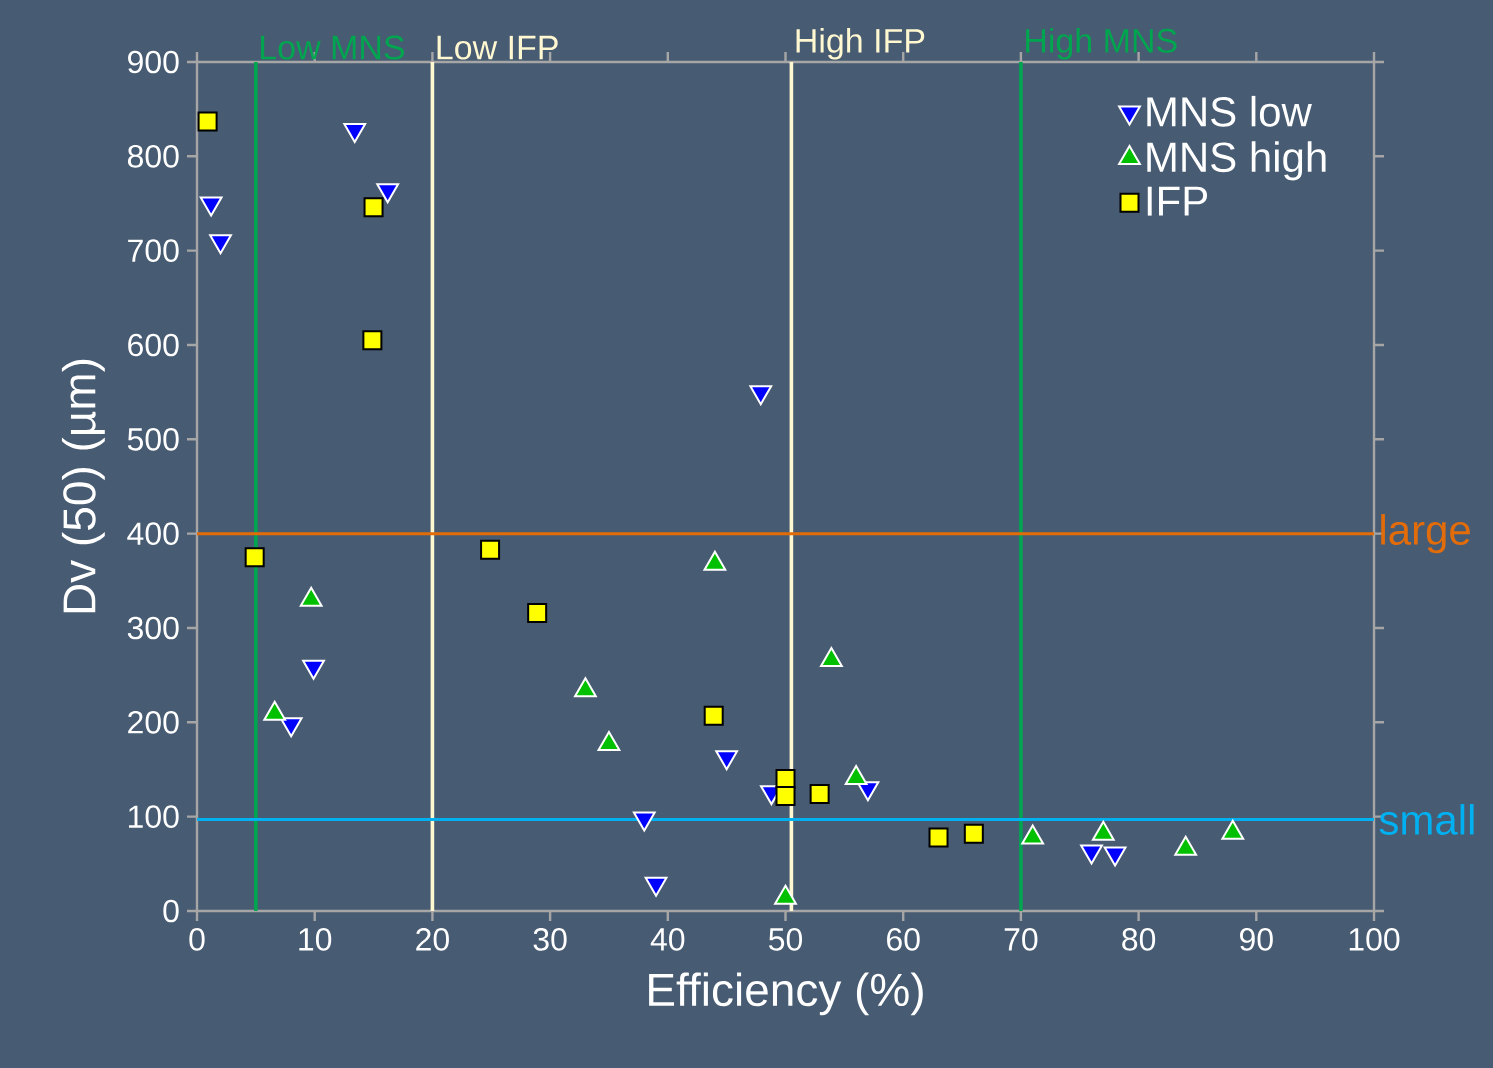 This screenshot has height=1068, width=1493. What do you see at coordinates (1101, 43) in the screenshot?
I see `ref-line-label: High MNS` at bounding box center [1101, 43].